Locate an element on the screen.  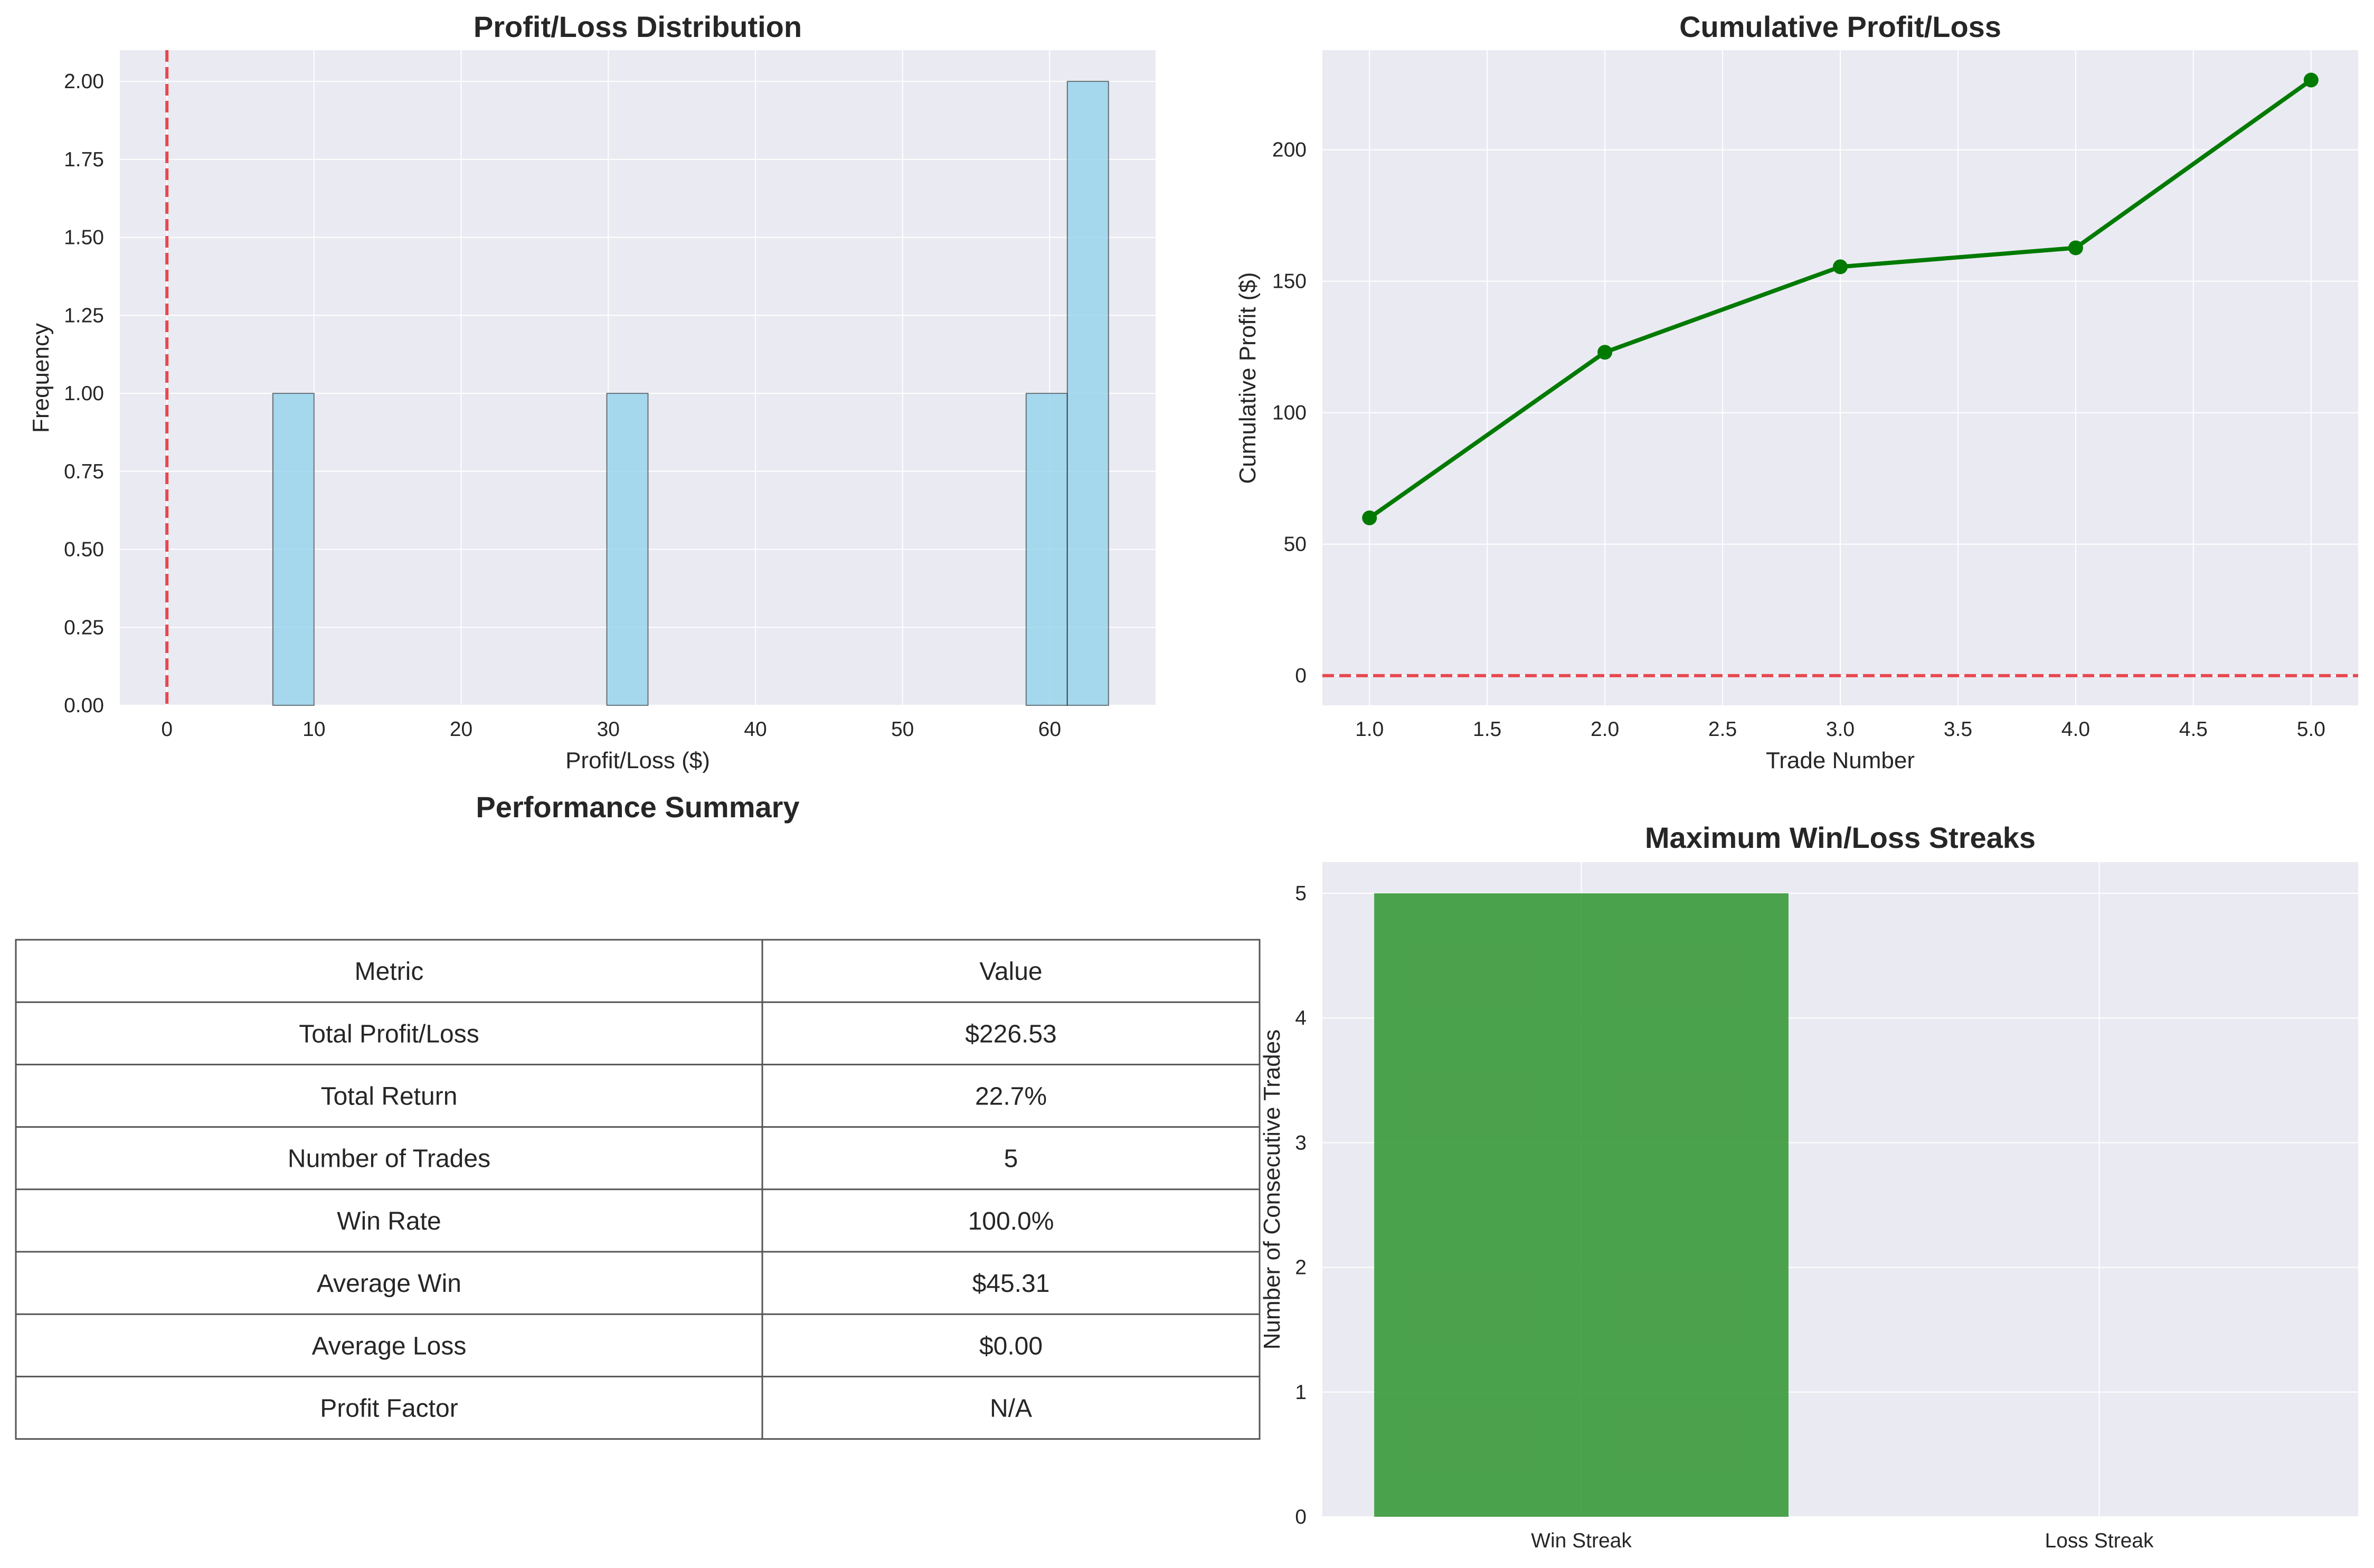
hist-x-tick-label: 30 is located at coordinates (608, 729).